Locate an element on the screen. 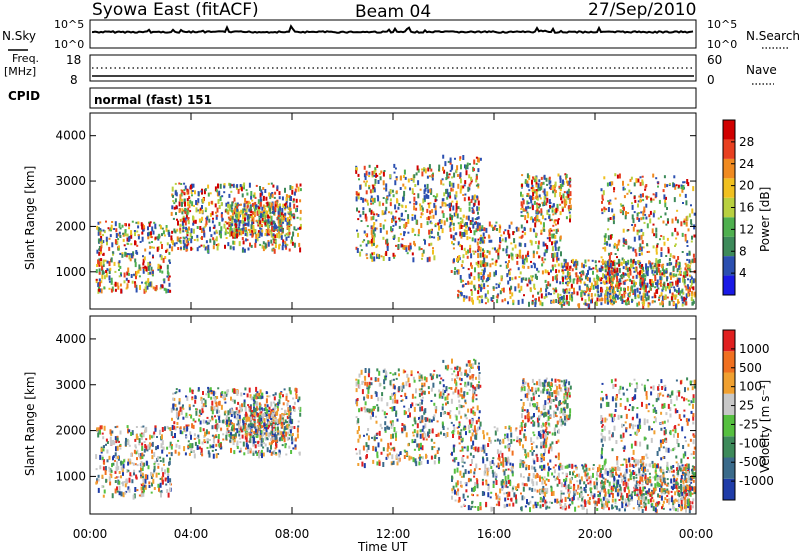 The width and height of the screenshot is (800, 554). power-cell-2074 is located at coordinates (546, 251).